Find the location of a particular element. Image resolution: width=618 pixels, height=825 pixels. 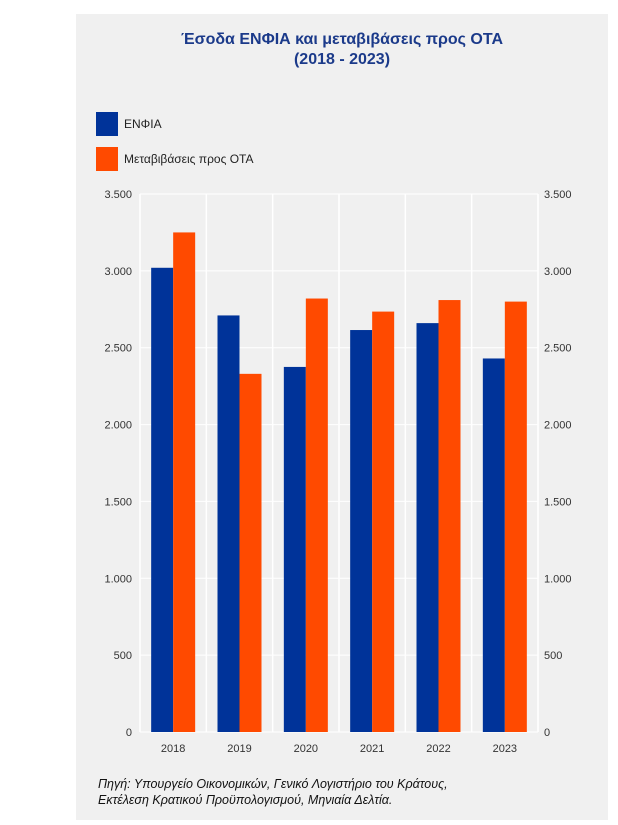

y-tick-label-right: 500 is located at coordinates (553, 656).